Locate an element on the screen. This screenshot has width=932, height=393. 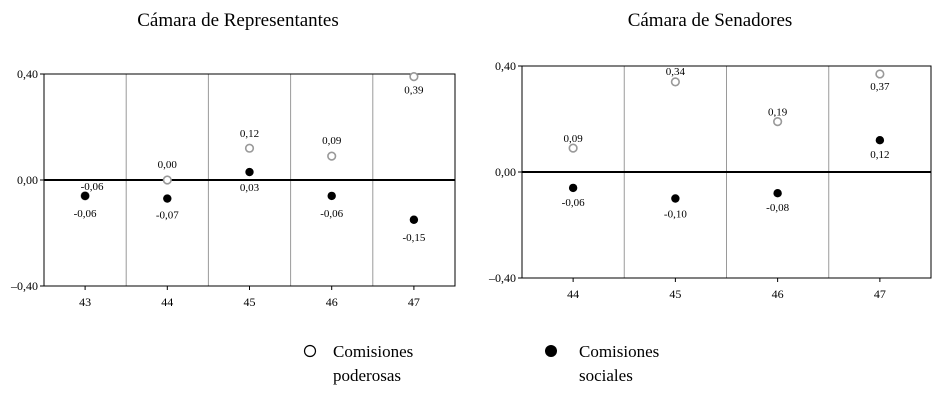
data-label-poderosas: 0,39 is located at coordinates (414, 91).